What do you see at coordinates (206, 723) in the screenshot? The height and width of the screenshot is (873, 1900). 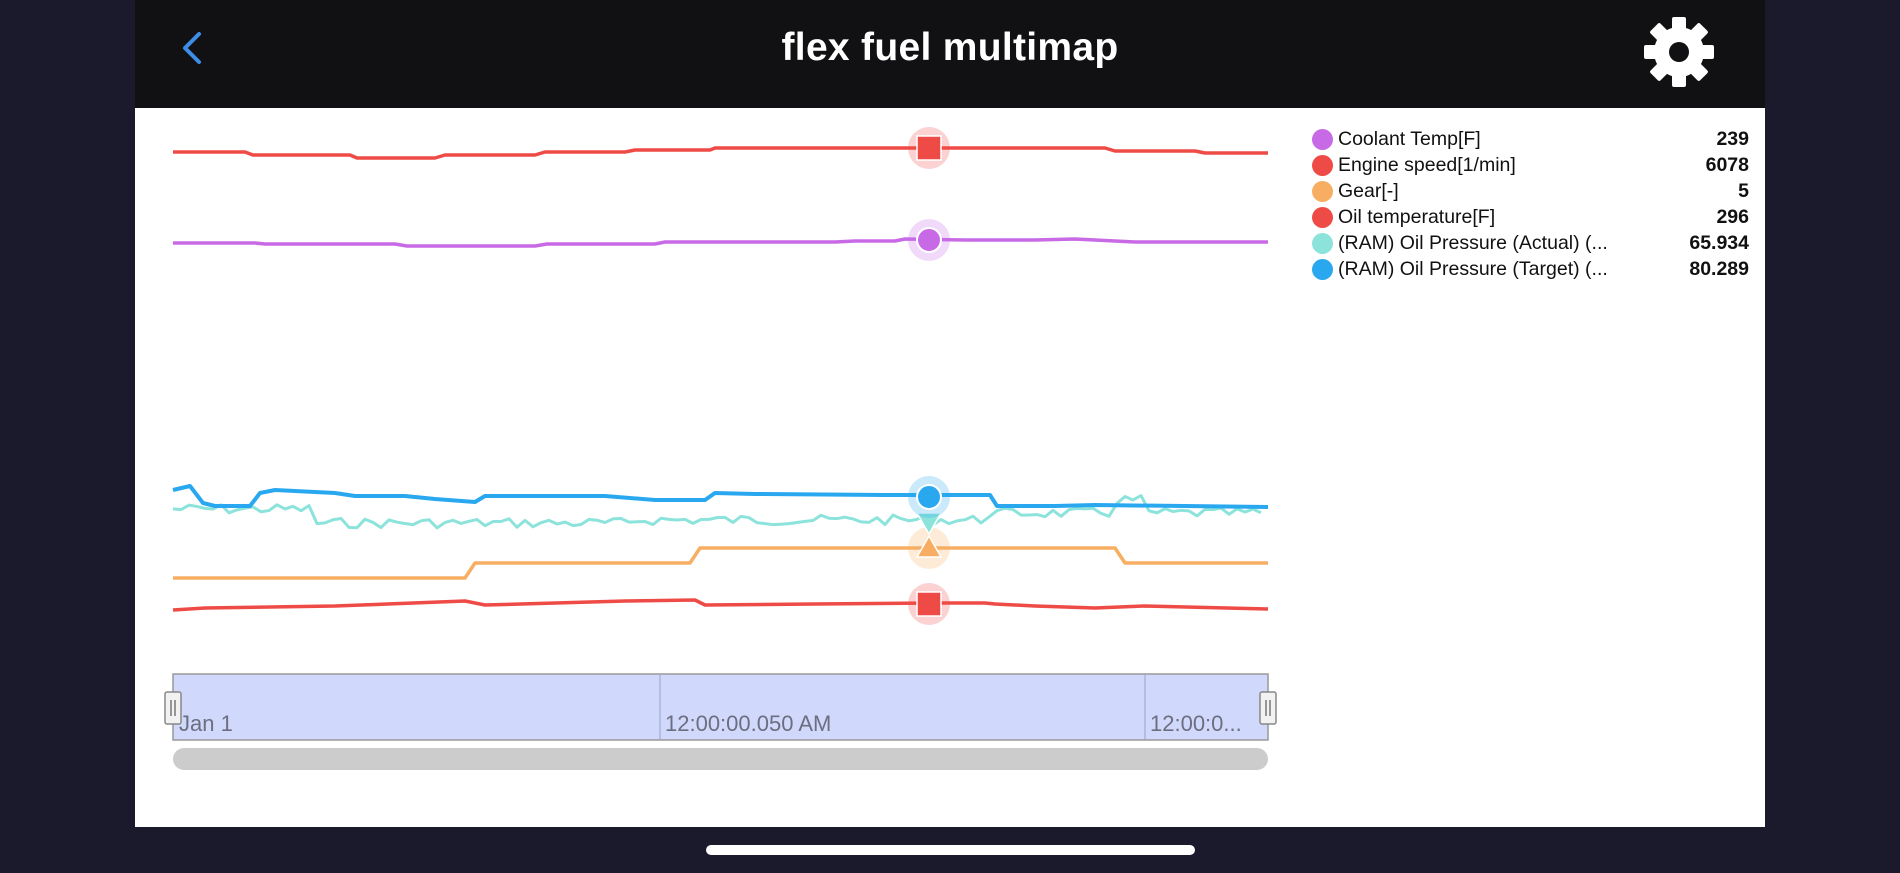 I see `navigator-label: Jan 1` at bounding box center [206, 723].